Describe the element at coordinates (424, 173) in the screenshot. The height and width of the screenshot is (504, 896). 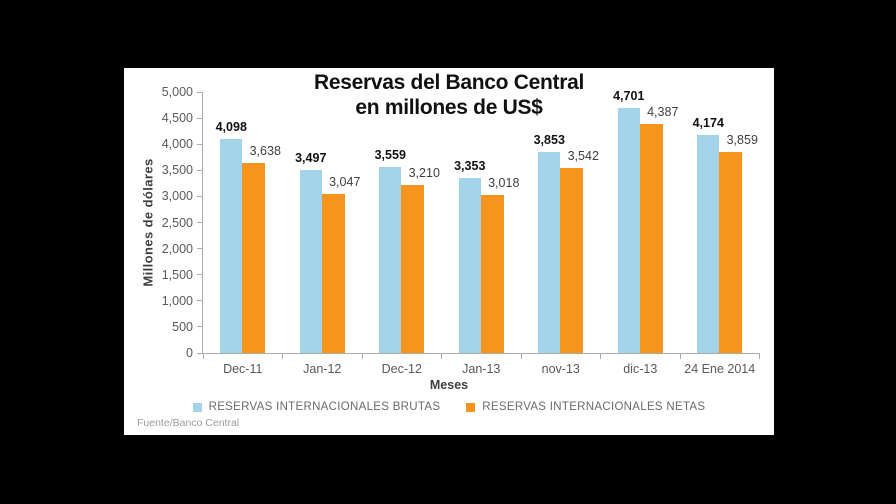
I see `bar-label-netas: 3,210` at that location.